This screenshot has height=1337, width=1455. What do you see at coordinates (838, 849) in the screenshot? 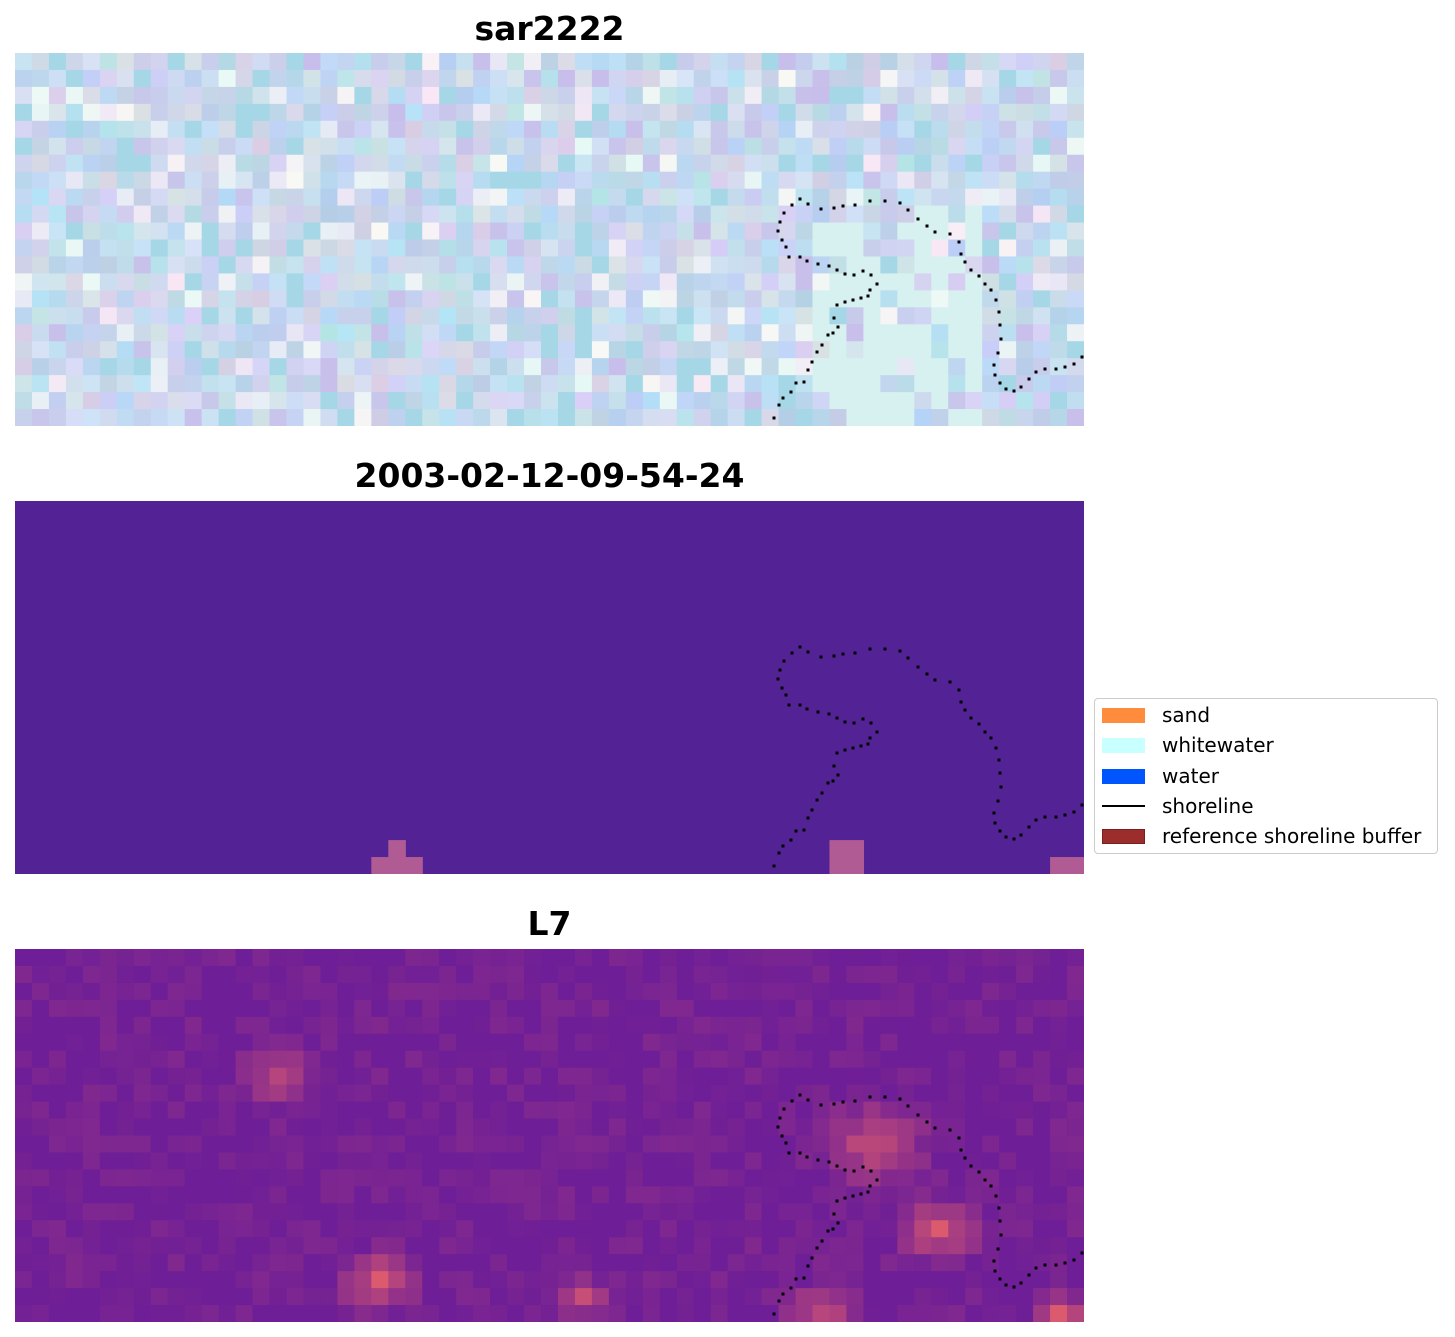
I see `buffer-pixel` at bounding box center [838, 849].